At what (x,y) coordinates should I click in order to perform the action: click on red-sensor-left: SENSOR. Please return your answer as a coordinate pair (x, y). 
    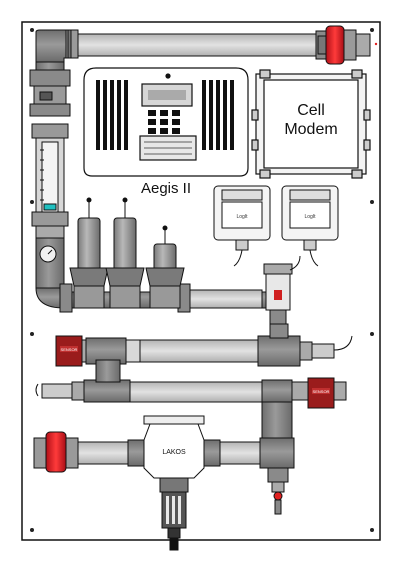
    Looking at the image, I should click on (69, 351).